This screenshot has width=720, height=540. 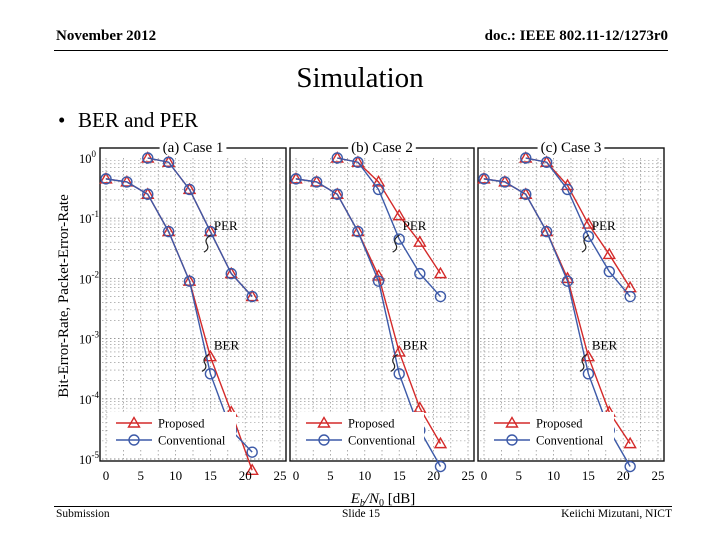 What do you see at coordinates (89, 217) in the screenshot?
I see `y-tick-label: 10⁻¹` at bounding box center [89, 217].